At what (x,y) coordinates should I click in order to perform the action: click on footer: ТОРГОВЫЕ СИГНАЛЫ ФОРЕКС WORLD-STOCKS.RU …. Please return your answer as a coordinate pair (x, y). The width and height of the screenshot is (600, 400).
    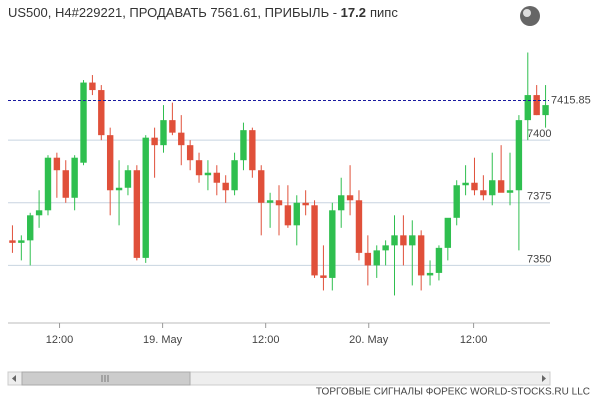
    Looking at the image, I should click on (453, 392).